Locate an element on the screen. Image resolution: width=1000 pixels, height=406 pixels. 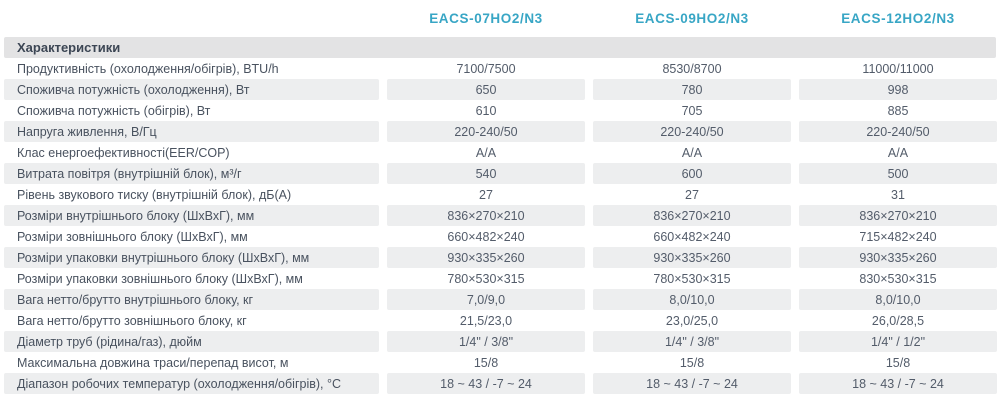
spec-label: Діаметр труб (рідина/газ), дюйм is located at coordinates (191, 341).